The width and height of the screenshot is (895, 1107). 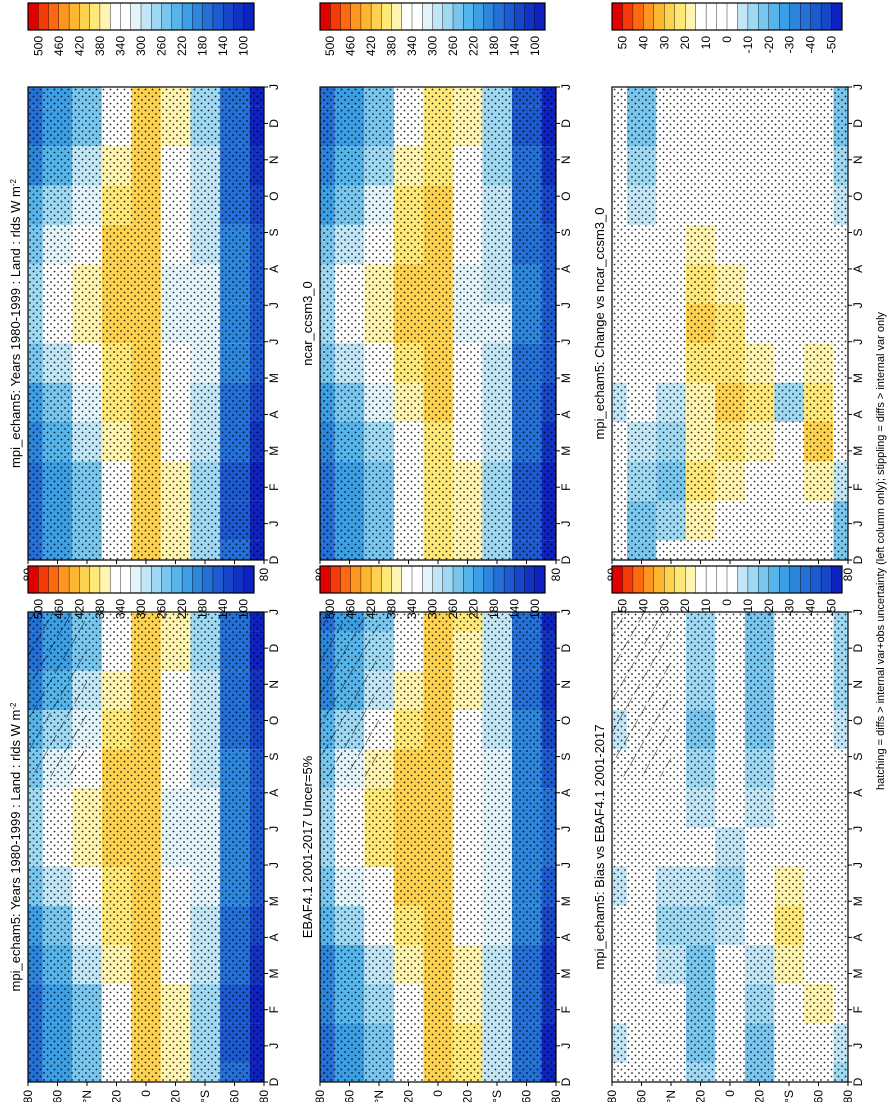 I want to click on stipple-overlay, so click(x=438, y=323).